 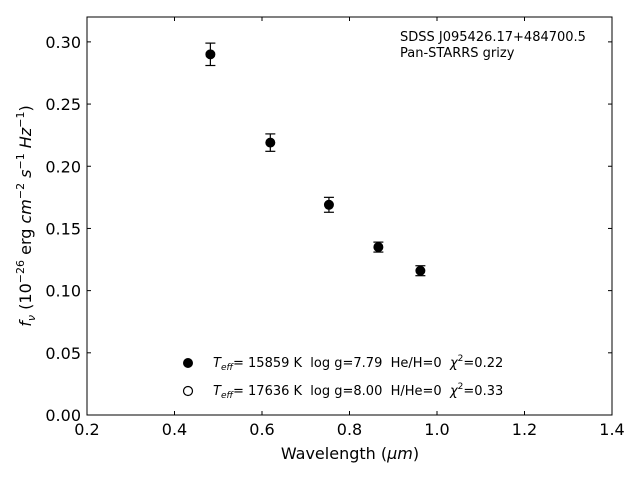 I want to click on y-axis-cm-exp: −2, so click(x=20, y=191).